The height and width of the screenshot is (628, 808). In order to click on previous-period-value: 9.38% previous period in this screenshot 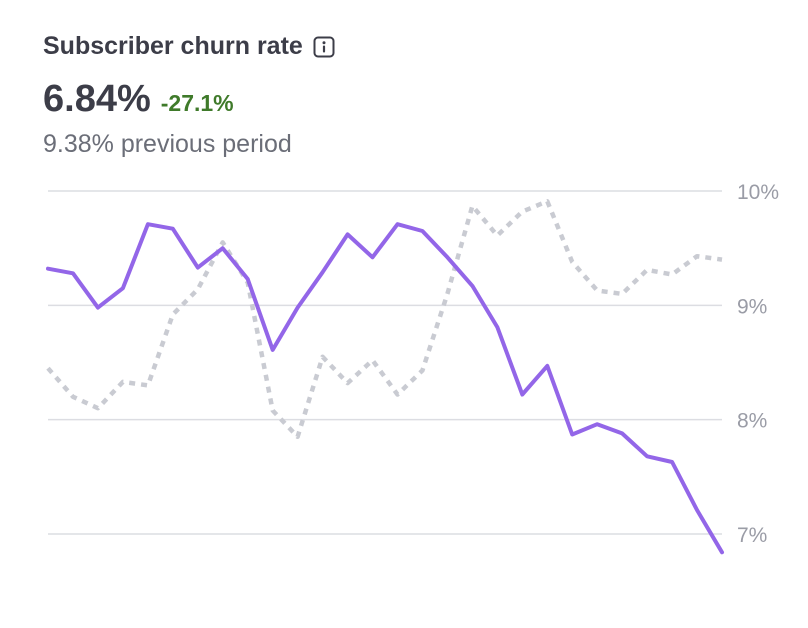, I will do `click(167, 144)`.